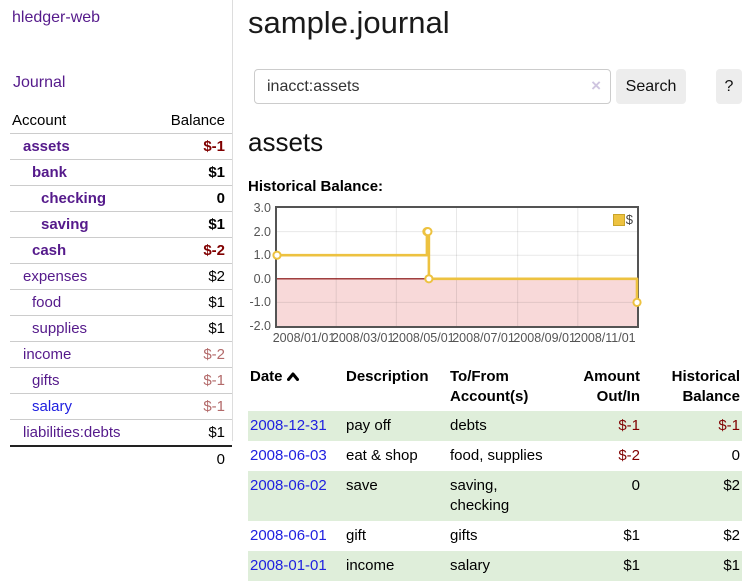 Image resolution: width=742 pixels, height=582 pixels. I want to click on chart-x-tick-label: 2008/07/01, so click(483, 338).